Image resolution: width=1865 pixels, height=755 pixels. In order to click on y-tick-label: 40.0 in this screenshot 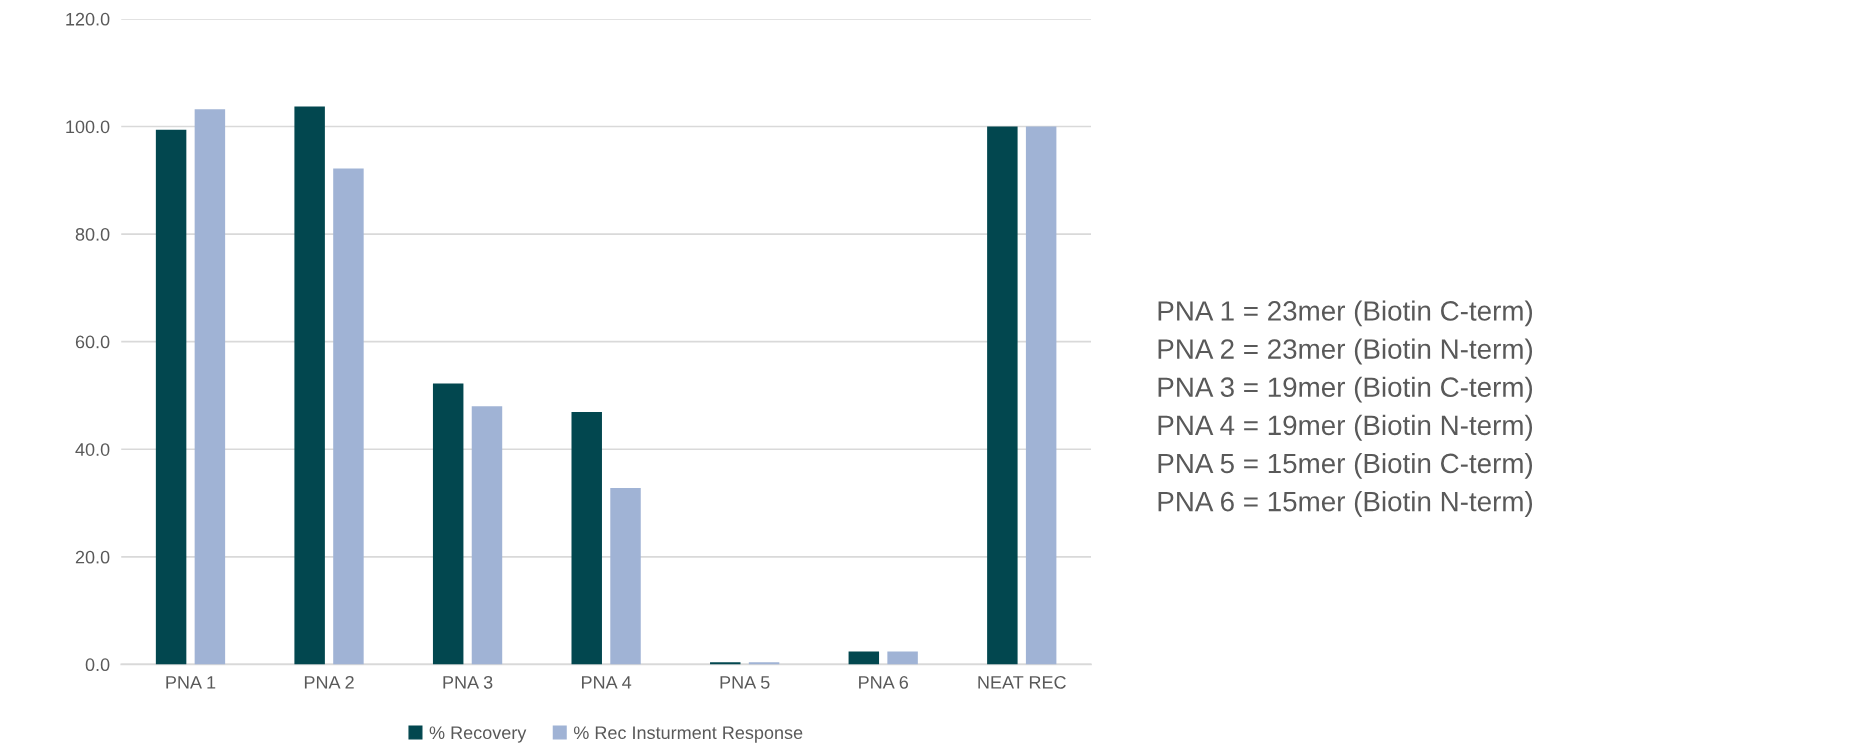, I will do `click(92, 449)`.